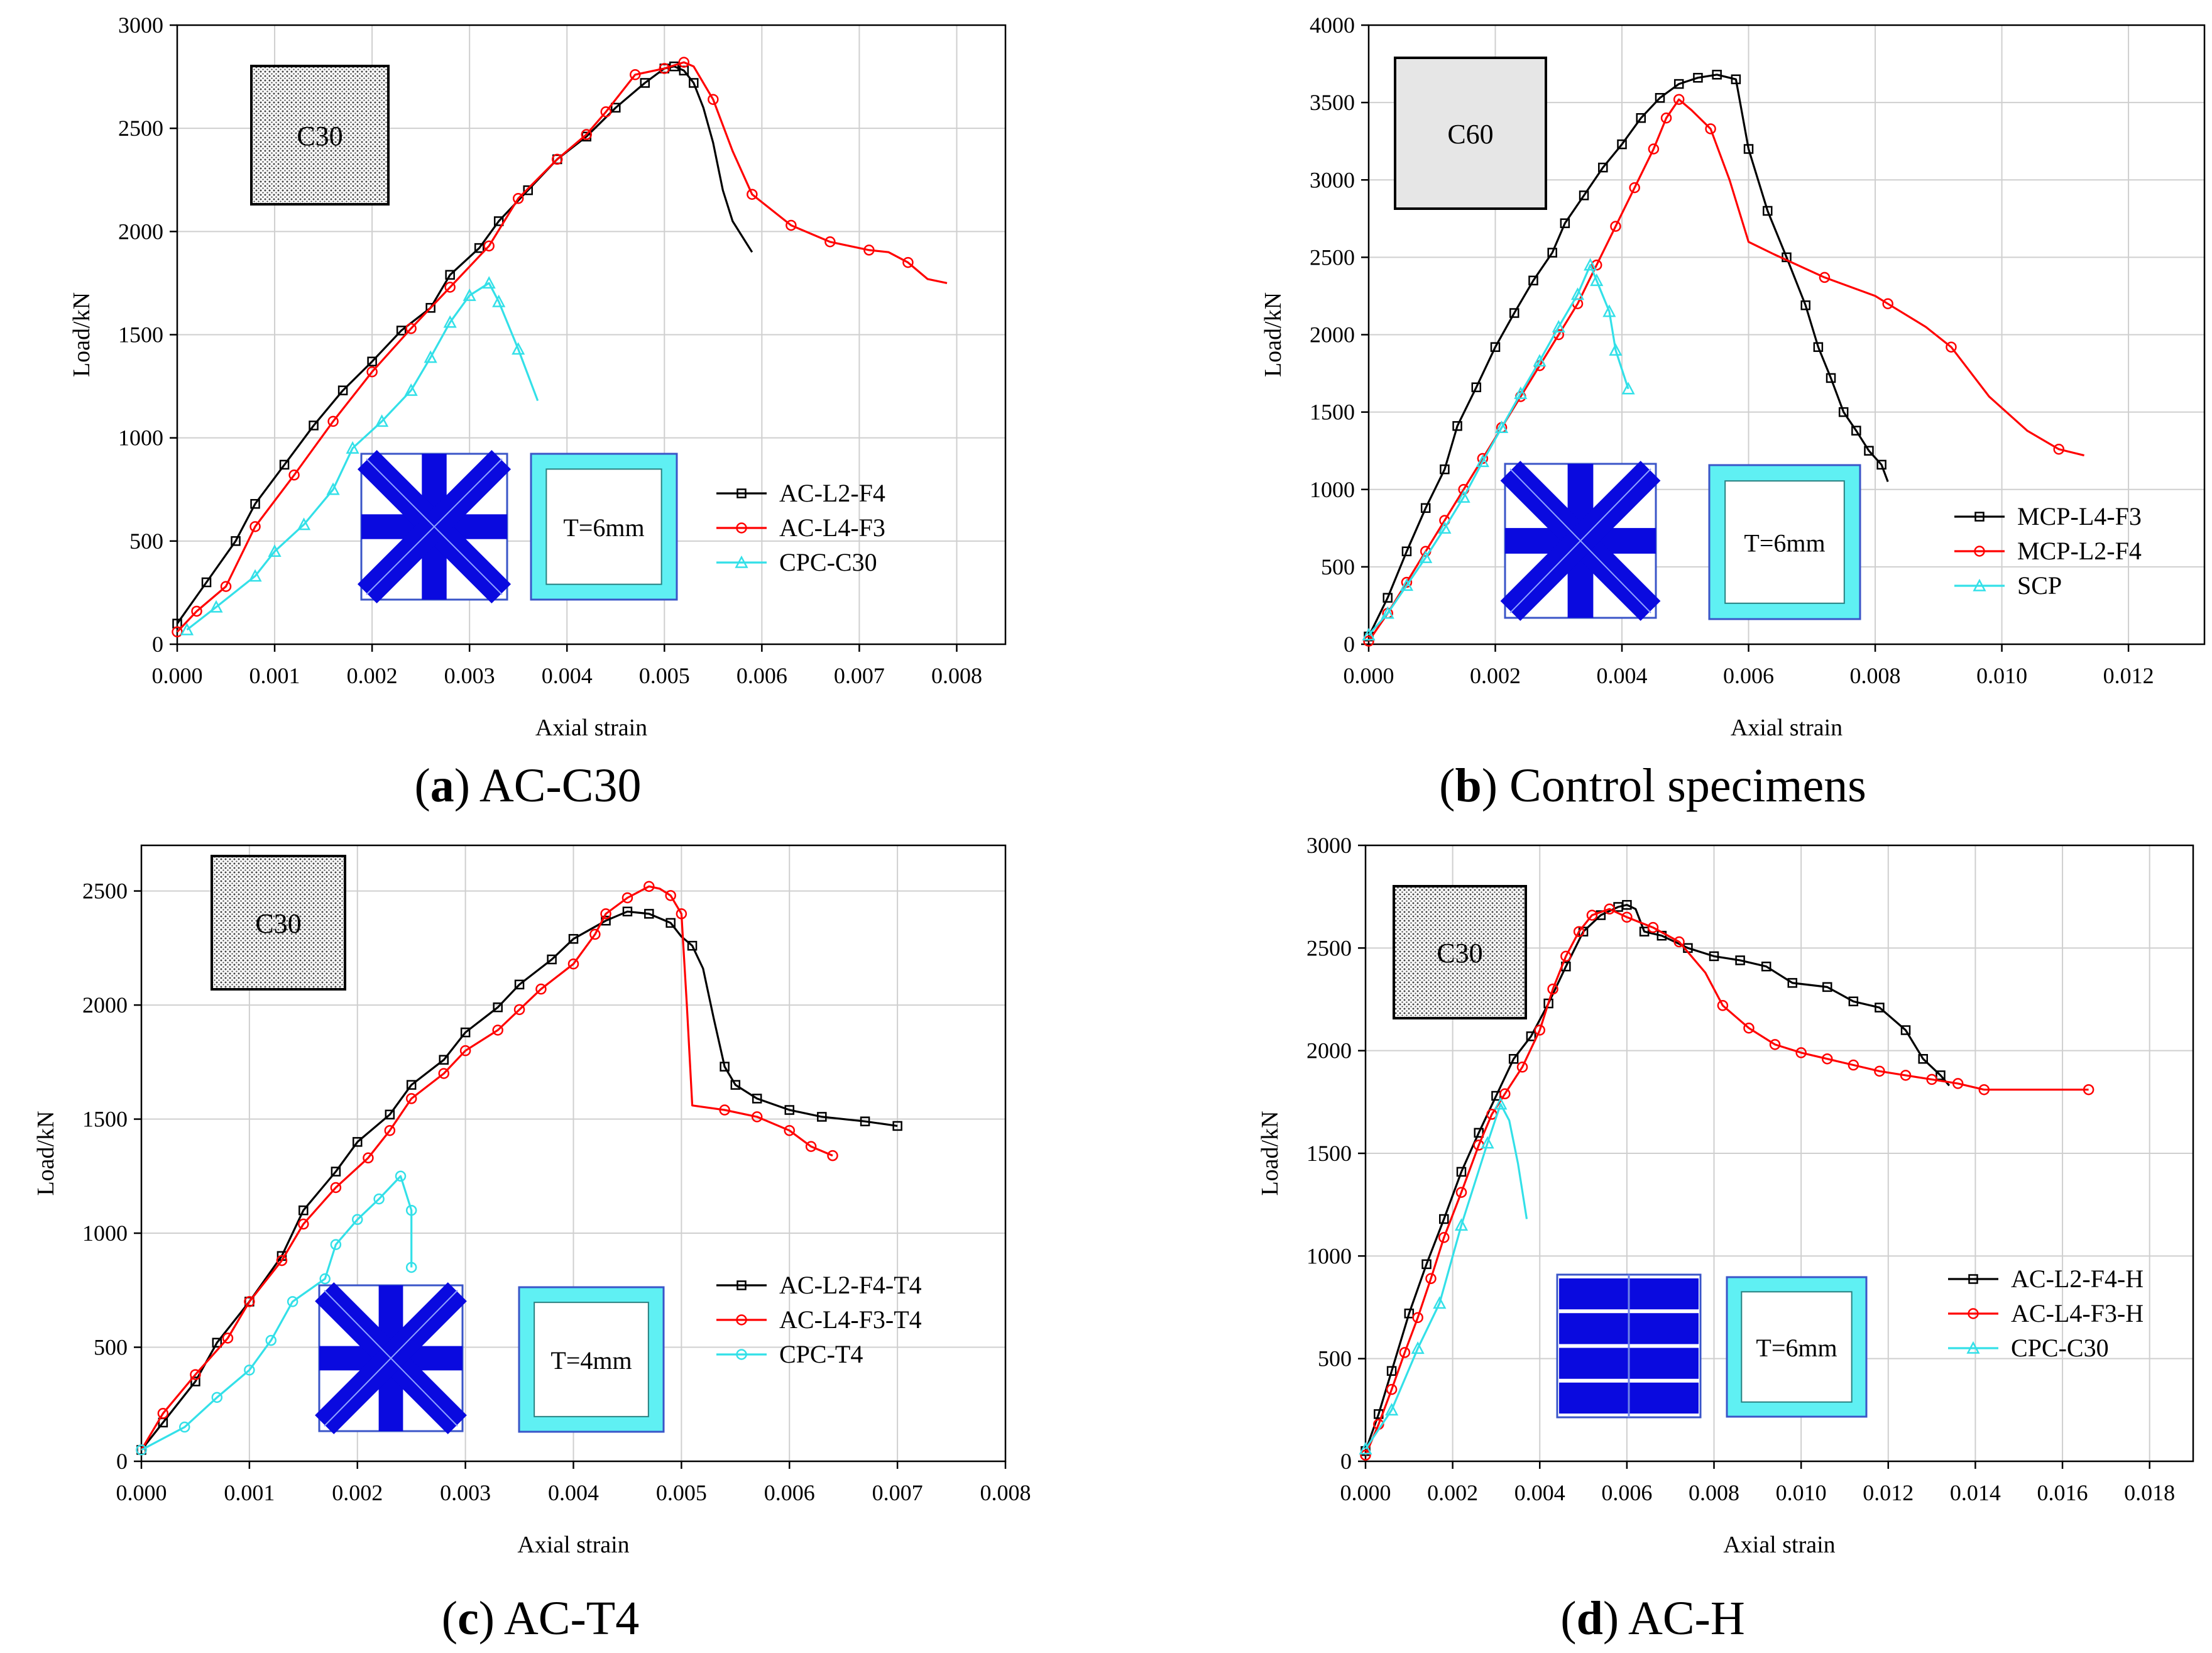 This screenshot has width=2212, height=1653. What do you see at coordinates (468, 1618) in the screenshot?
I see `caption-letter: c` at bounding box center [468, 1618].